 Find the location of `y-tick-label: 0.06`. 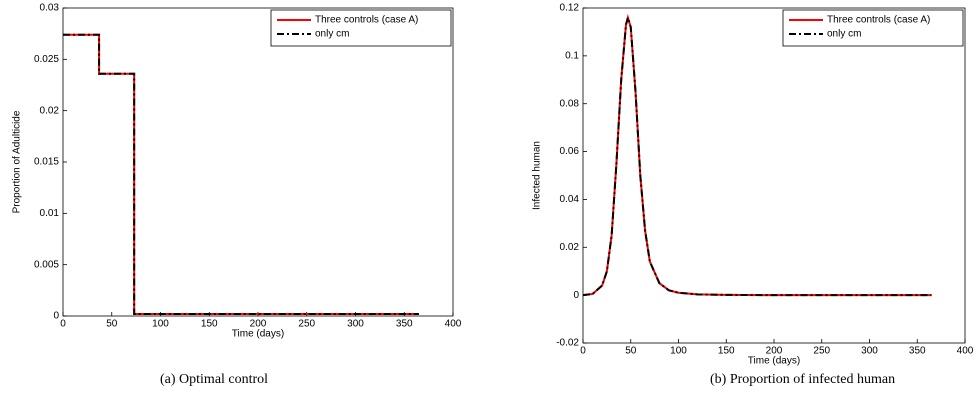

y-tick-label: 0.06 is located at coordinates (570, 151).